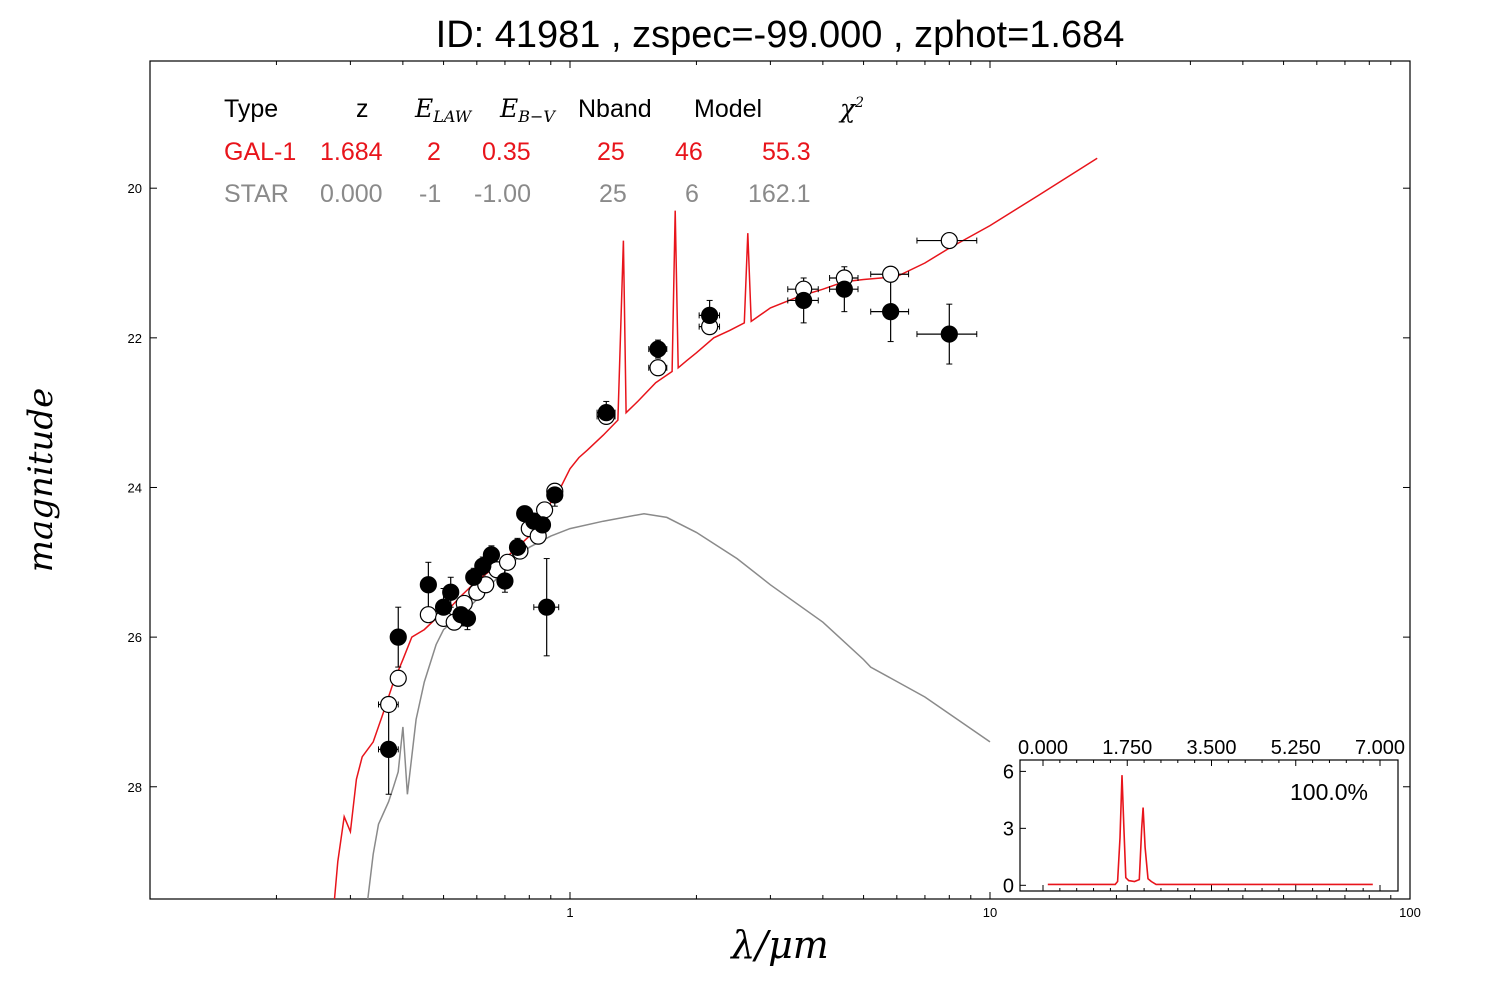 The width and height of the screenshot is (1500, 1000). What do you see at coordinates (135, 338) in the screenshot?
I see `y-tick-label: 22` at bounding box center [135, 338].